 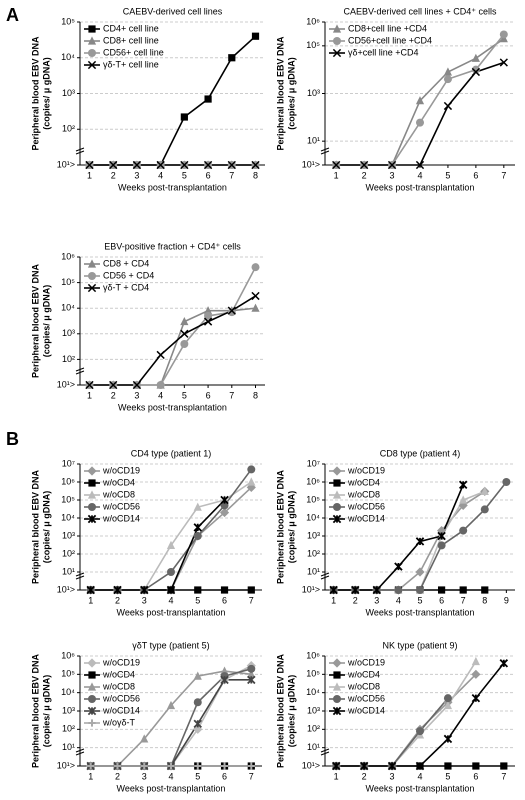 I want to click on chart-title: γδT type (patient 5), so click(x=170, y=645).